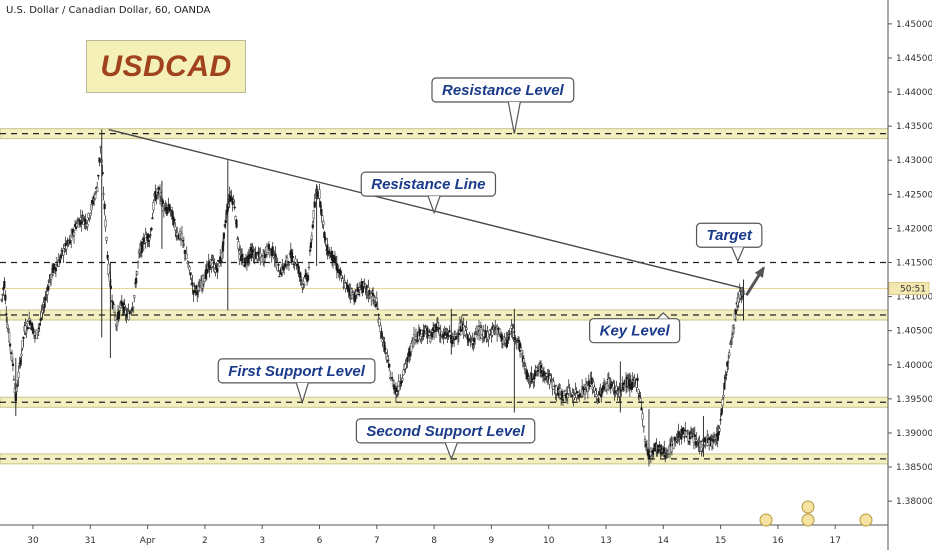 This screenshot has height=550, width=932. Describe the element at coordinates (914, 502) in the screenshot. I see `price-tick-label: 1.38000` at that location.